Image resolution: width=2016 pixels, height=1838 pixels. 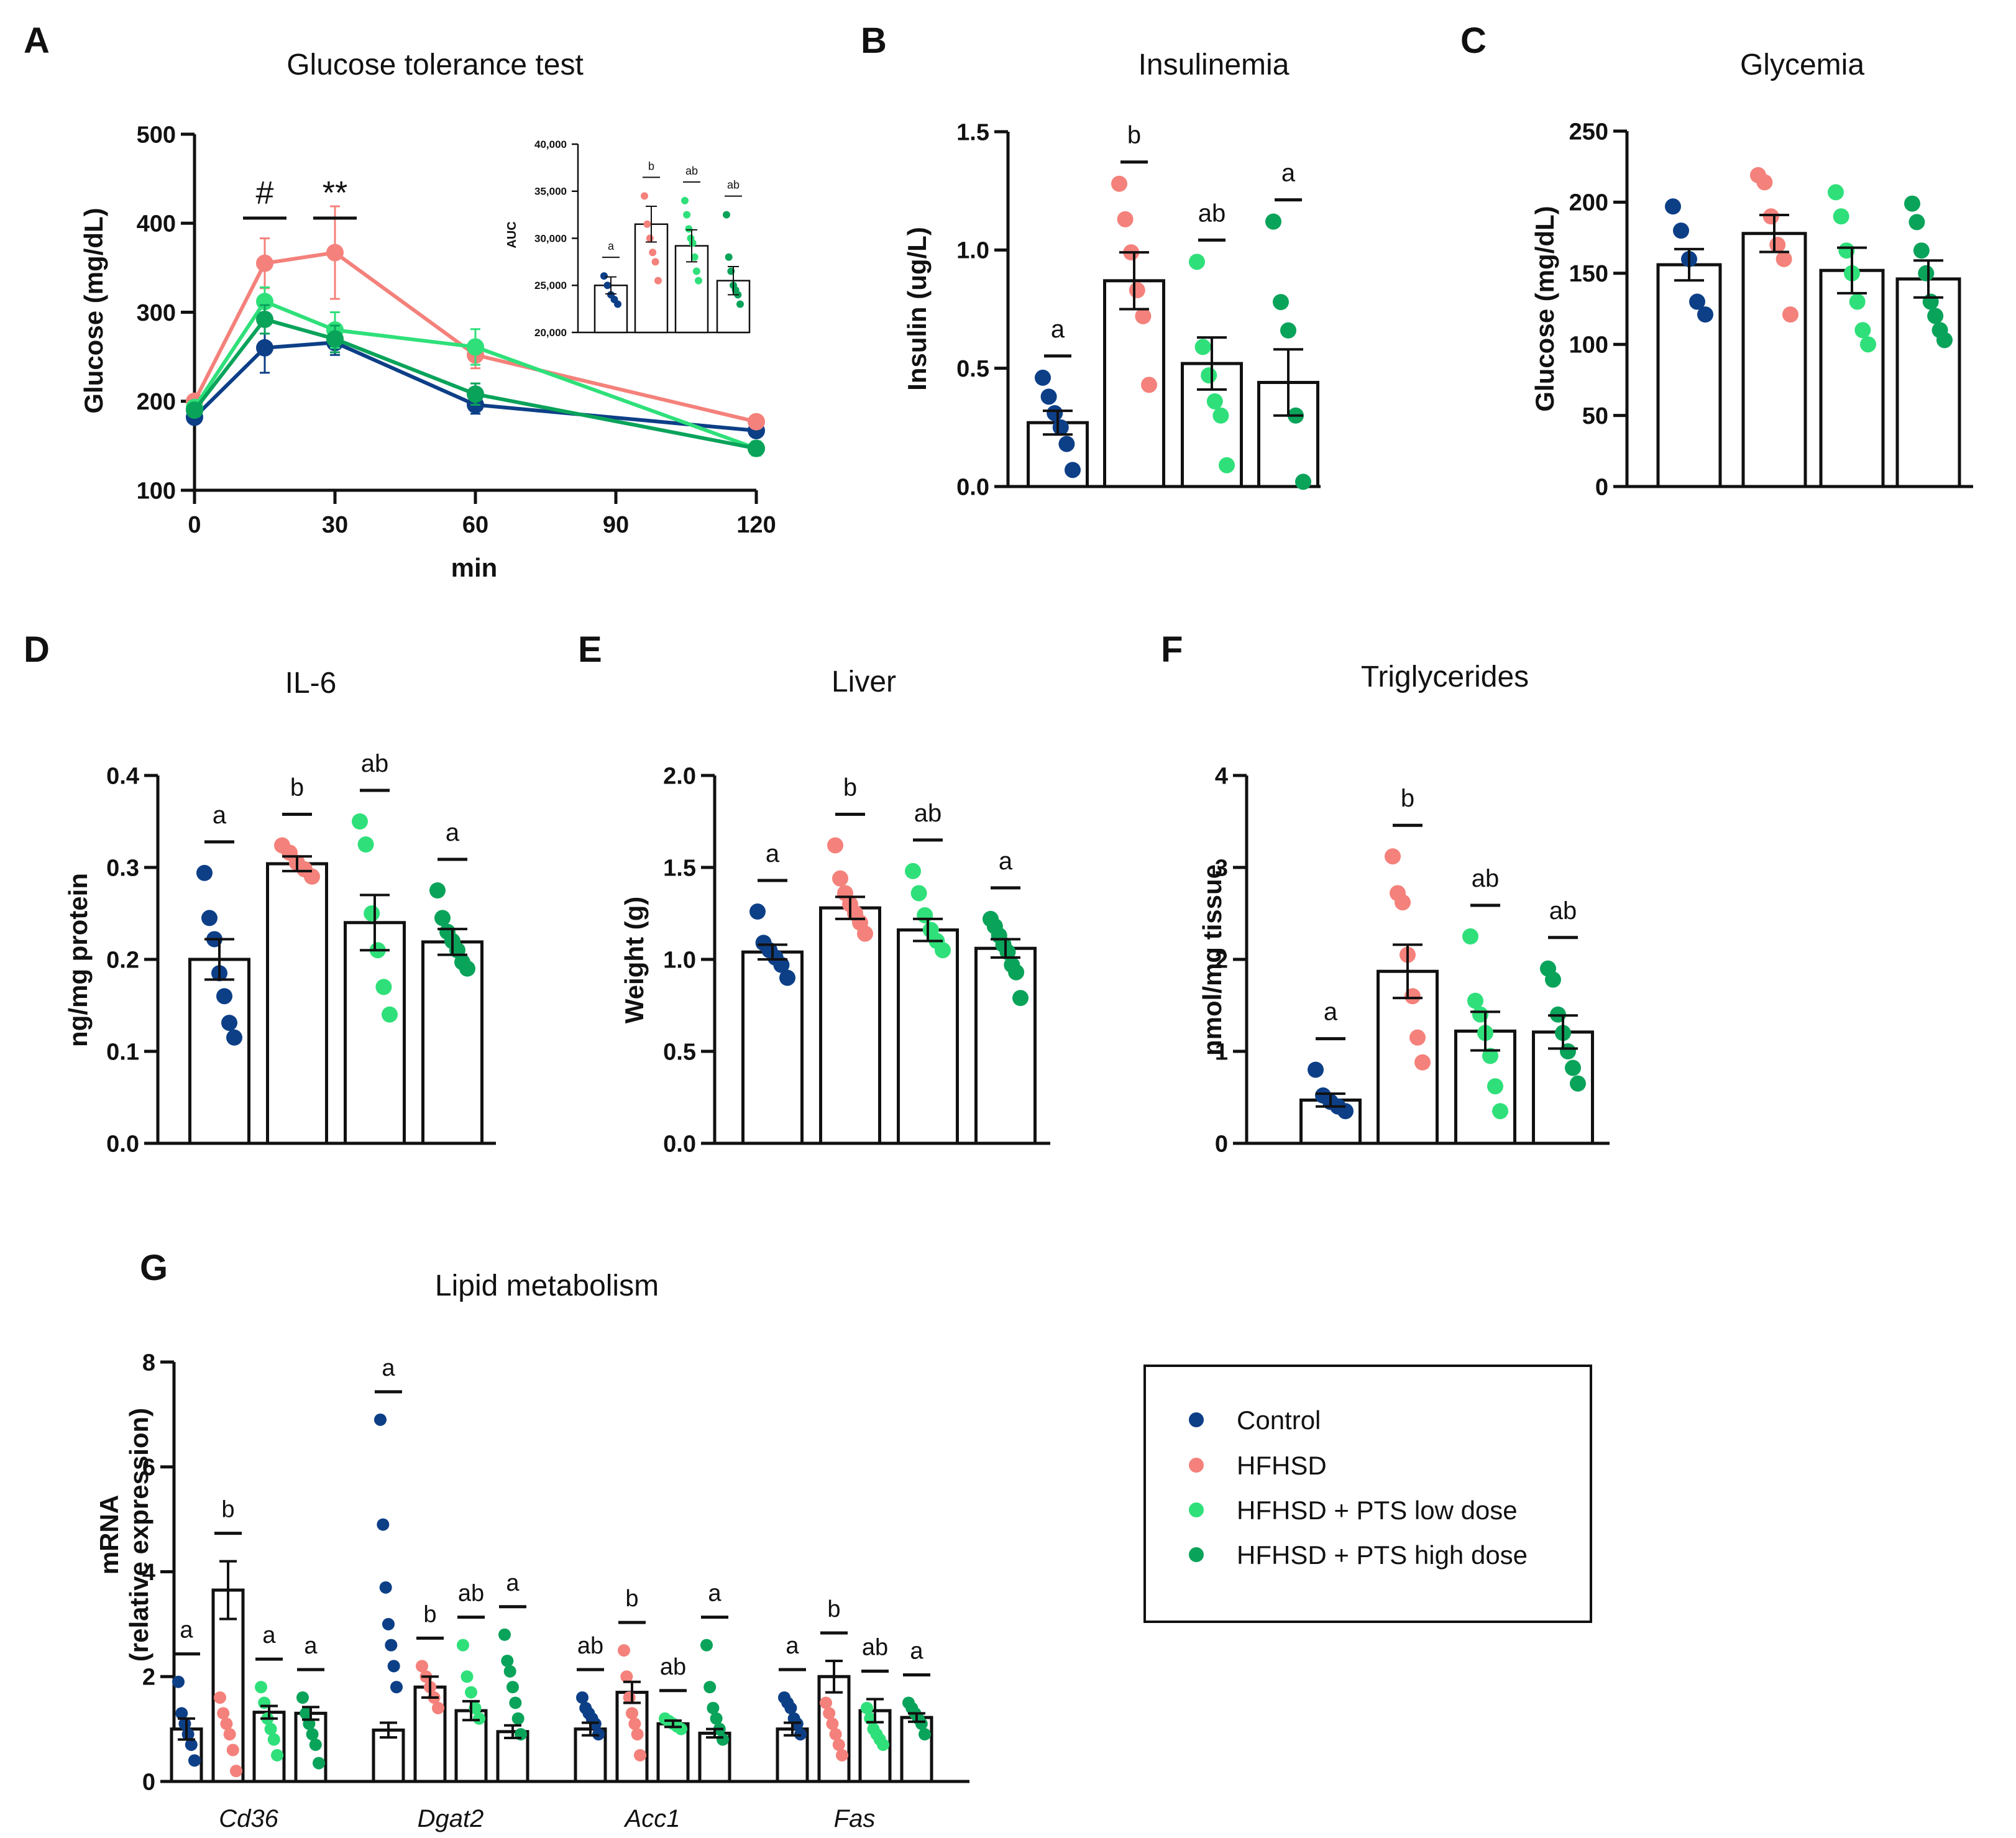 What do you see at coordinates (616, 525) in the screenshot?
I see `x-tick-label: 90` at bounding box center [616, 525].